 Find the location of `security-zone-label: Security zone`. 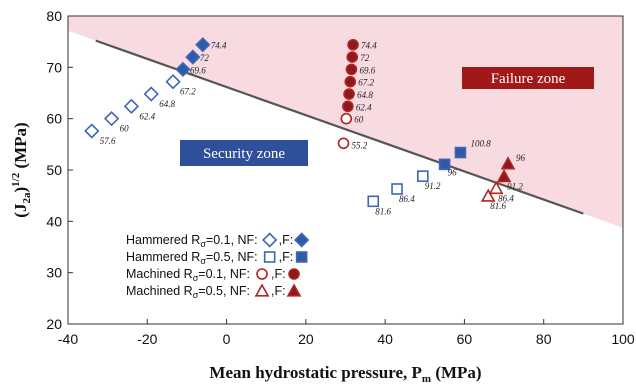

security-zone-label: Security zone is located at coordinates (244, 153).